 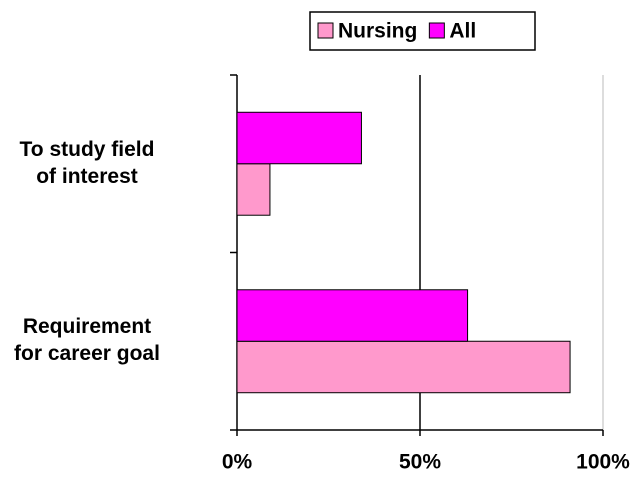 I want to click on y-tick-label: Requirement for career goal, so click(x=87, y=340).